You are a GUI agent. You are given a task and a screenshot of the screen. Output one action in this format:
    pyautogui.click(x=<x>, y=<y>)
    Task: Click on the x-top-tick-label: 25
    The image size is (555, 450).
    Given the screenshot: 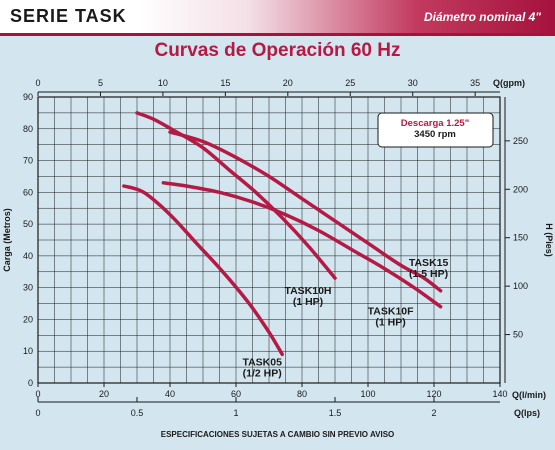 What is the action you would take?
    pyautogui.click(x=350, y=83)
    